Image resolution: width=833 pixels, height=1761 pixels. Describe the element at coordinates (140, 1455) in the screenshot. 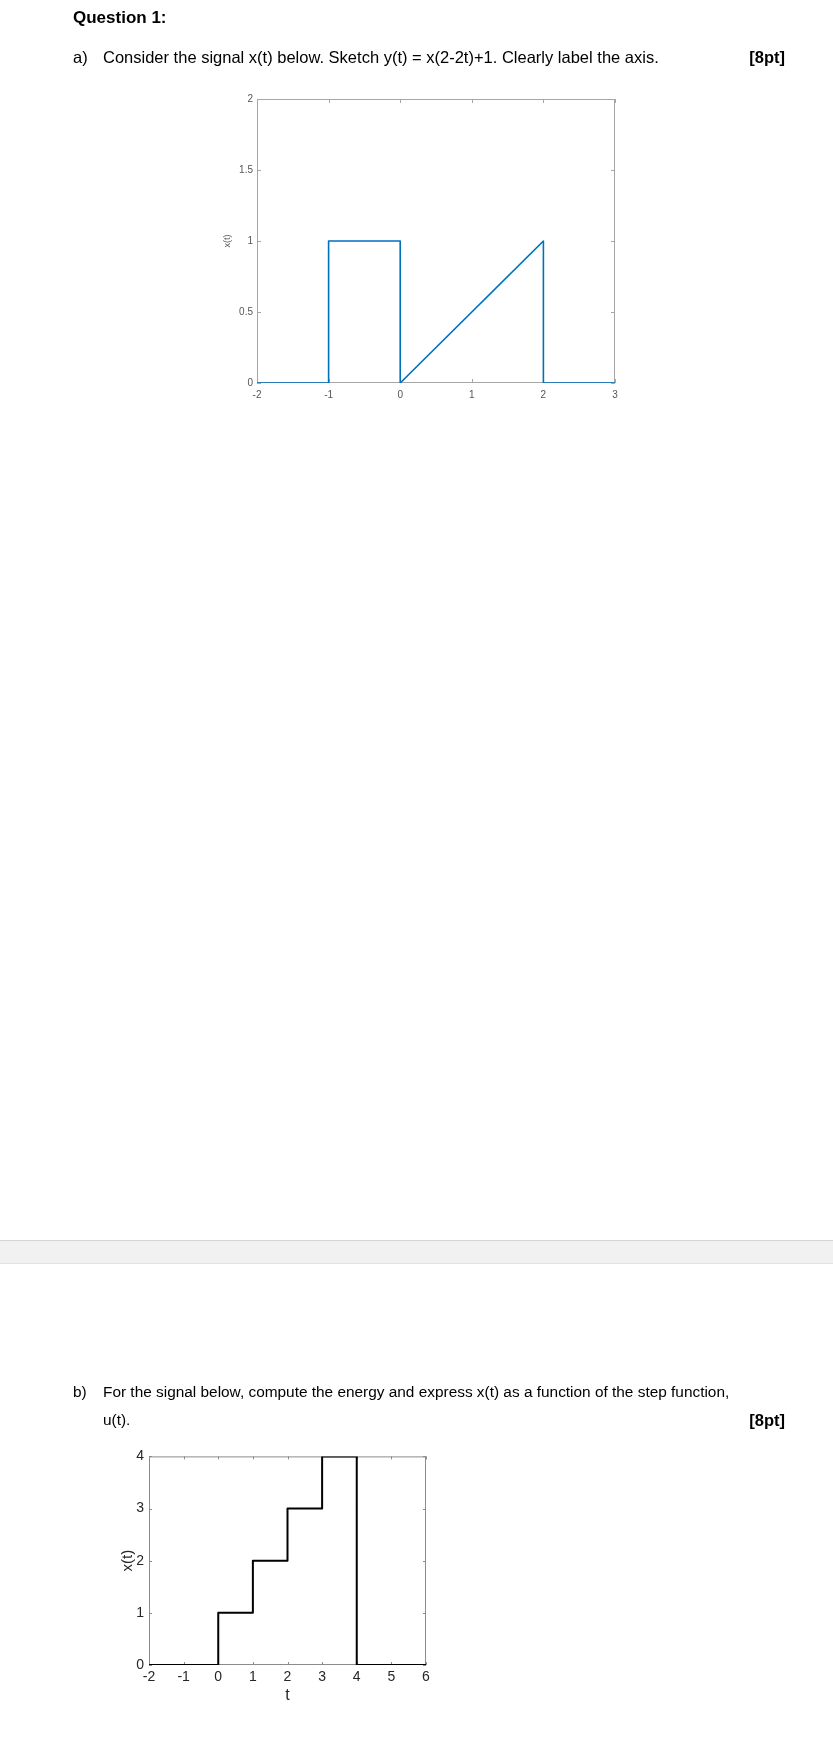

I see `y-tick-label: 4` at that location.